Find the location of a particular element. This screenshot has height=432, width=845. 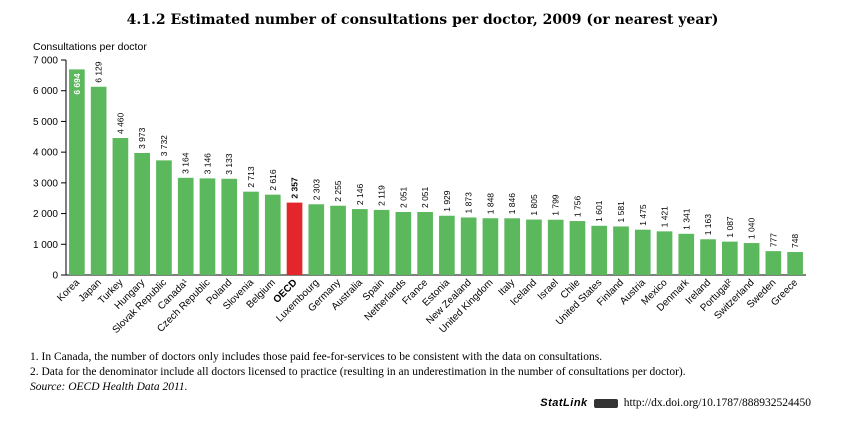

bar-value-label: 2 357 is located at coordinates (295, 188).